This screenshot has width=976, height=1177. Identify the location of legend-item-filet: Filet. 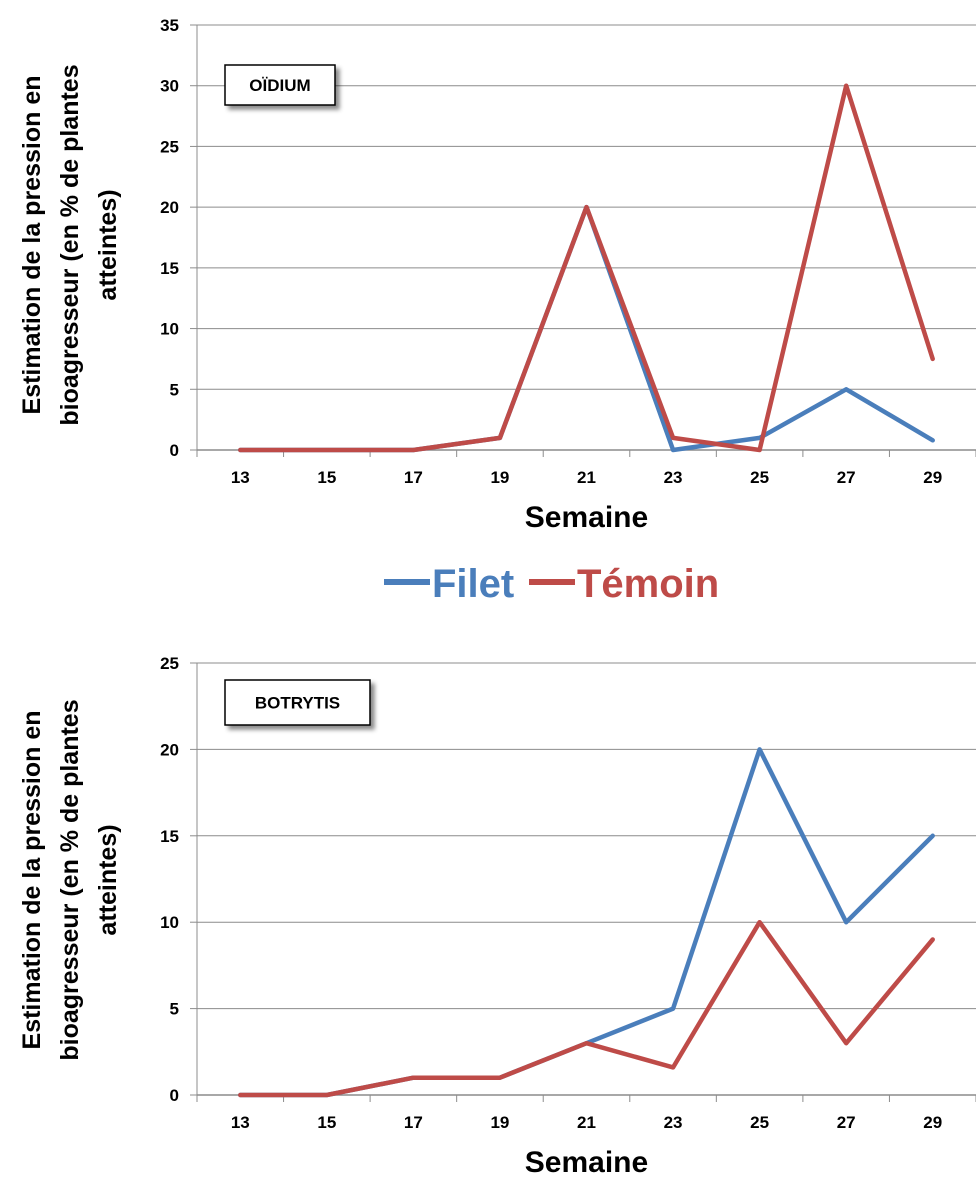
(449, 584).